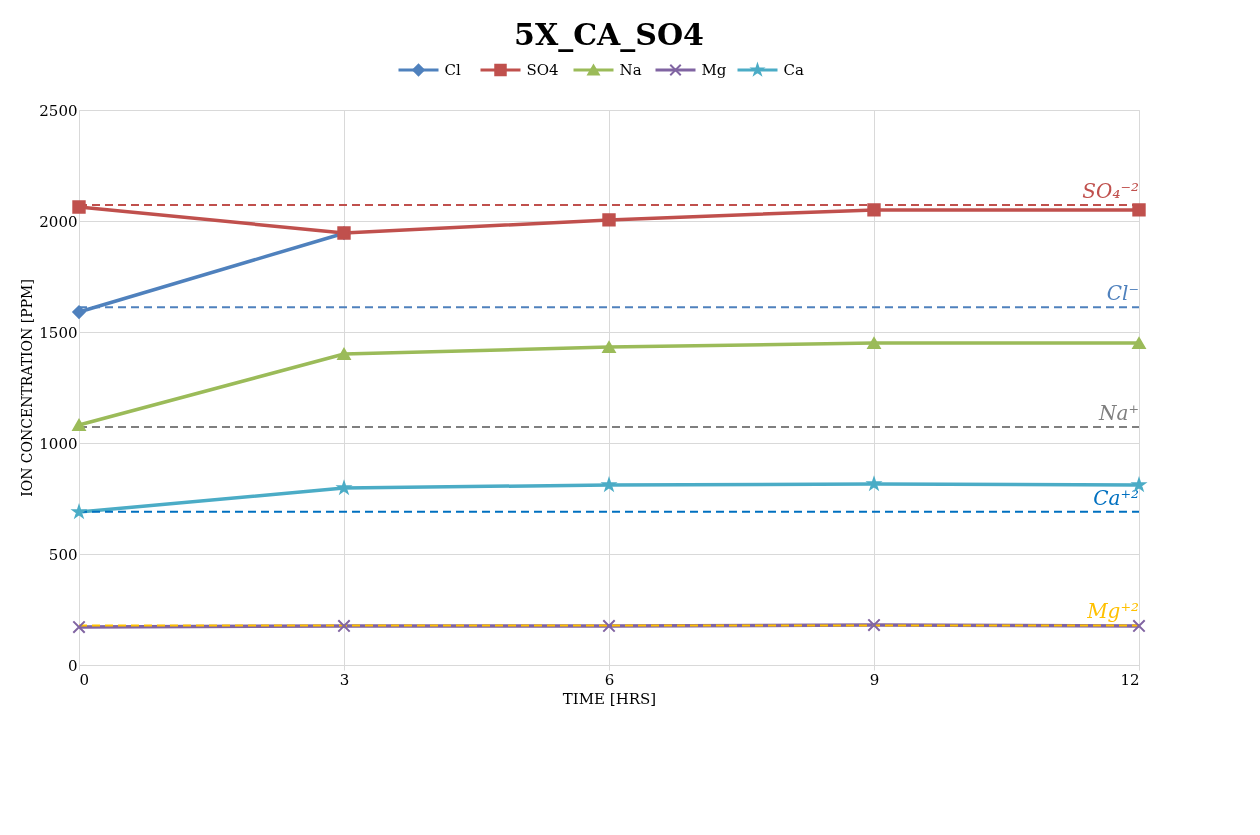 The height and width of the screenshot is (835, 1260). Describe the element at coordinates (27, 388) in the screenshot. I see `y-axis-title: ION CONCENTRATION [PPM]` at that location.